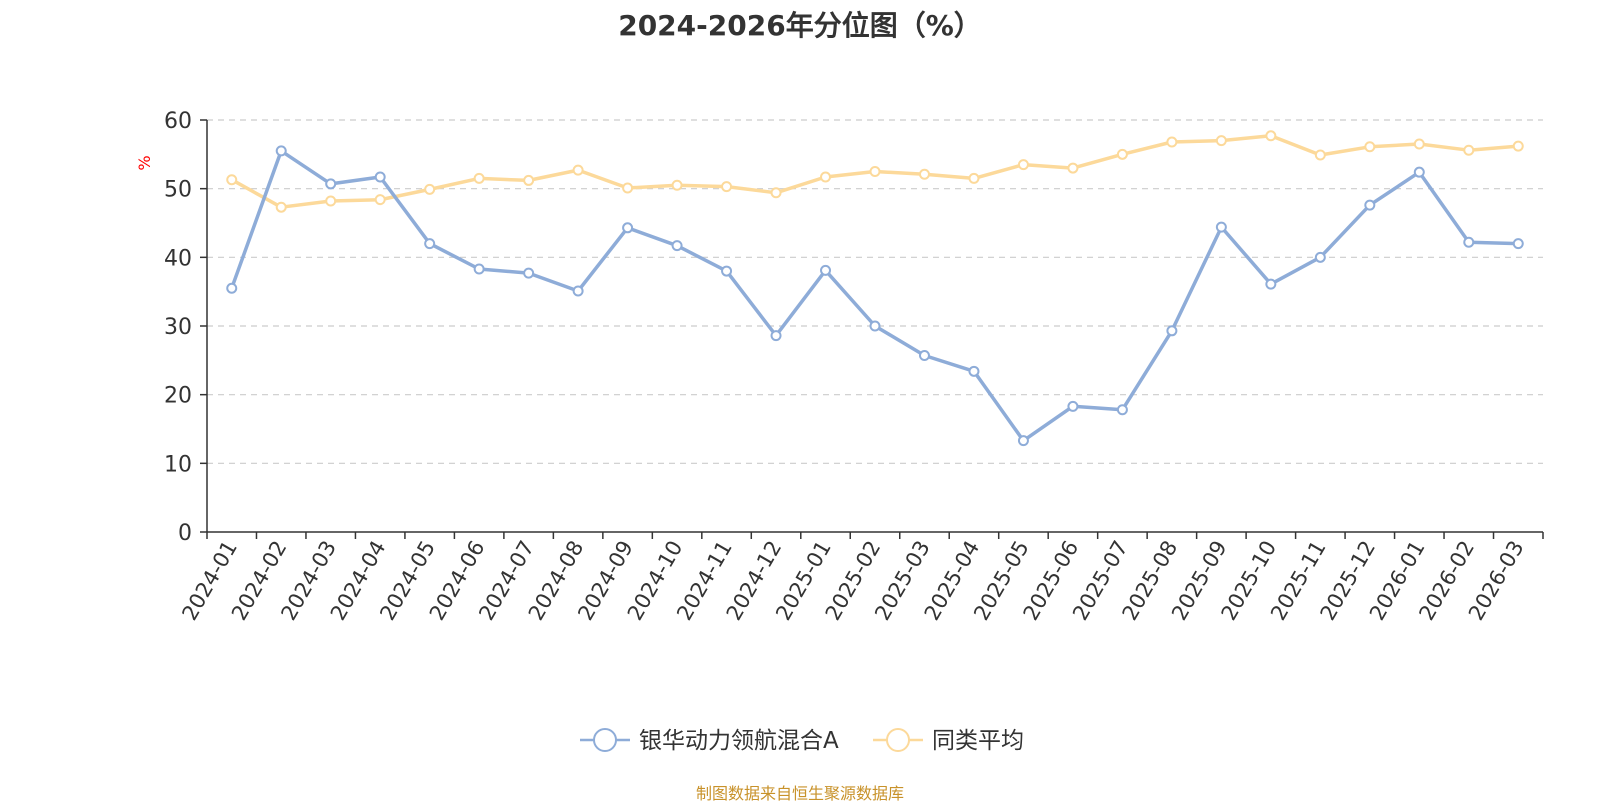  What do you see at coordinates (800, 25) in the screenshot?
I see `chart-title: 2024-2026年分位图（%）` at bounding box center [800, 25].